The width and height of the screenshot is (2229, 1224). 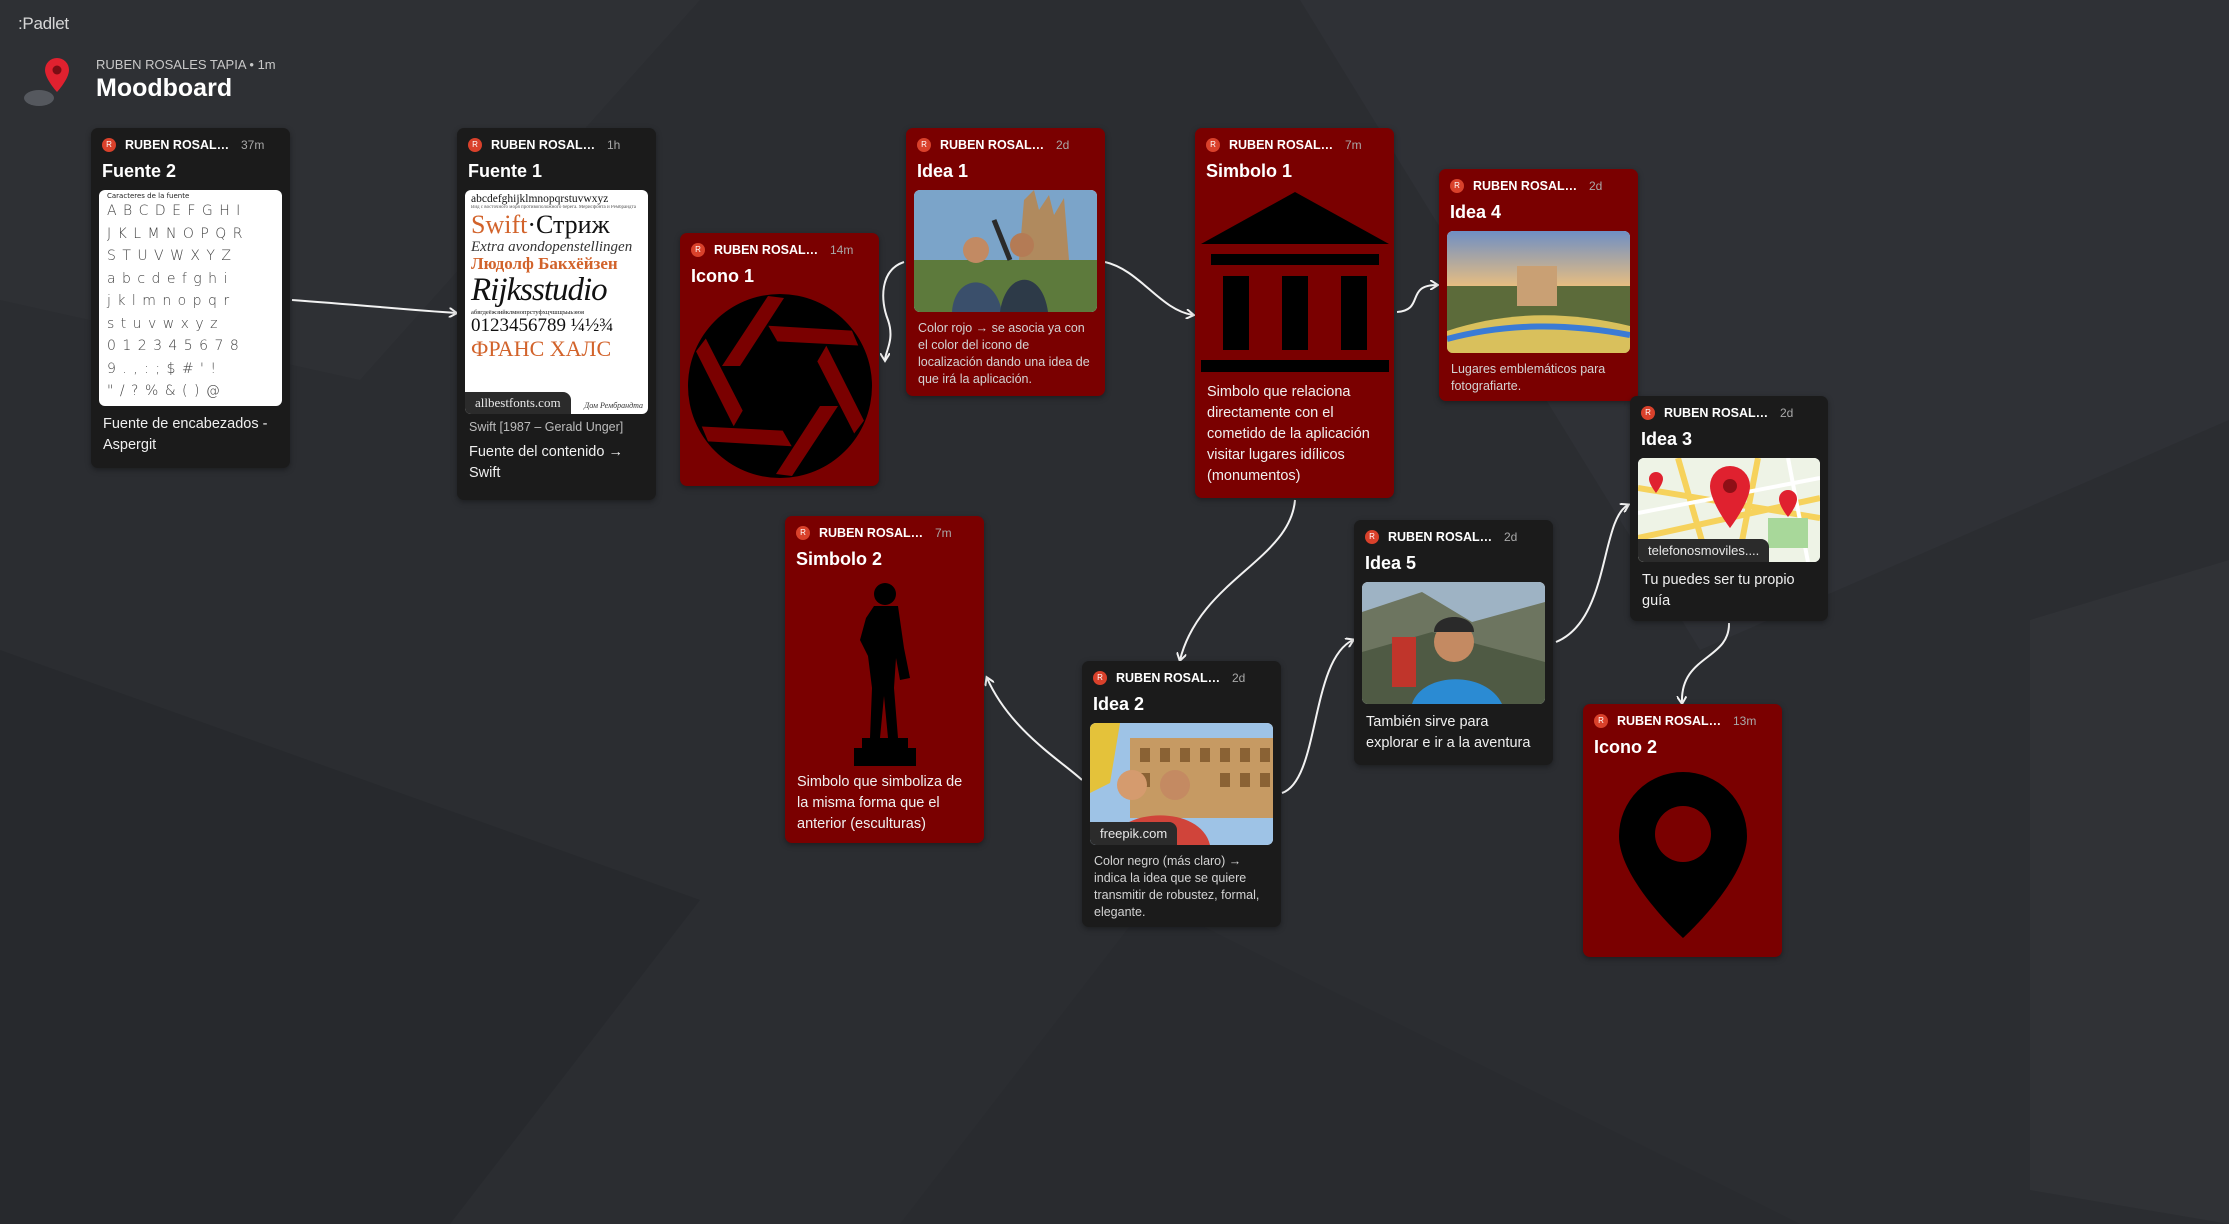 I want to click on post-source: Swift [1987 – Gerald Unger], so click(x=546, y=427).